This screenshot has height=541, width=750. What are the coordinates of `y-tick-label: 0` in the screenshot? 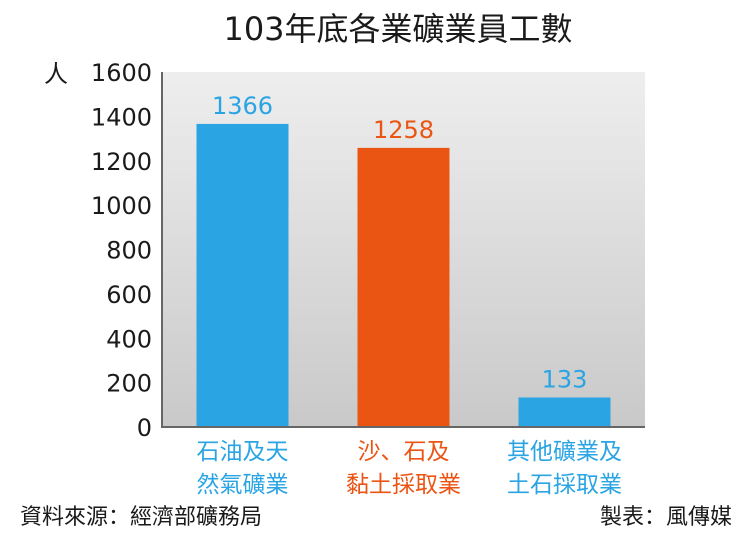 It's located at (144, 428).